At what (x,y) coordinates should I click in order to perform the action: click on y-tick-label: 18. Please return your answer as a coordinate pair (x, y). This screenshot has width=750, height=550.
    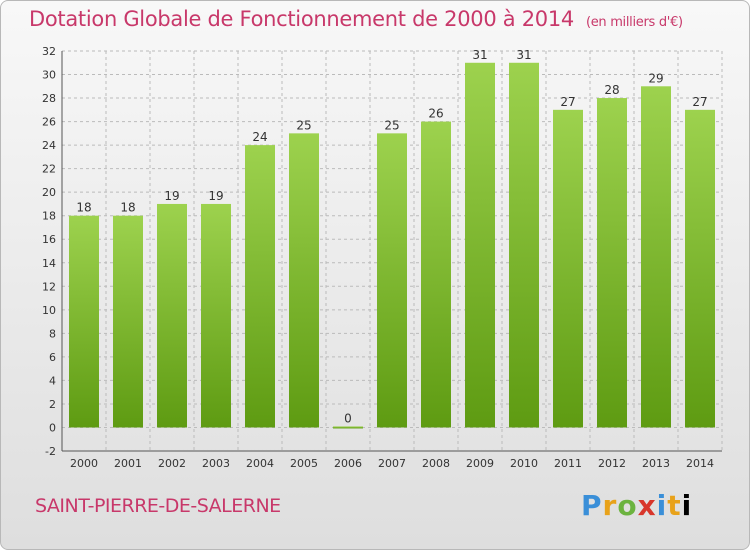
    Looking at the image, I should click on (49, 216).